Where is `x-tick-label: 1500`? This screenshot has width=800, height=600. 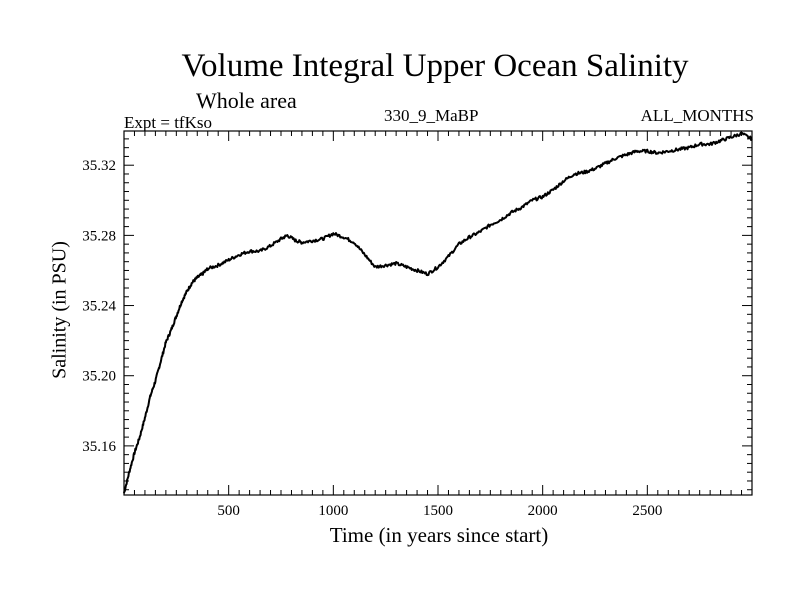
x-tick-label: 1500 is located at coordinates (438, 511).